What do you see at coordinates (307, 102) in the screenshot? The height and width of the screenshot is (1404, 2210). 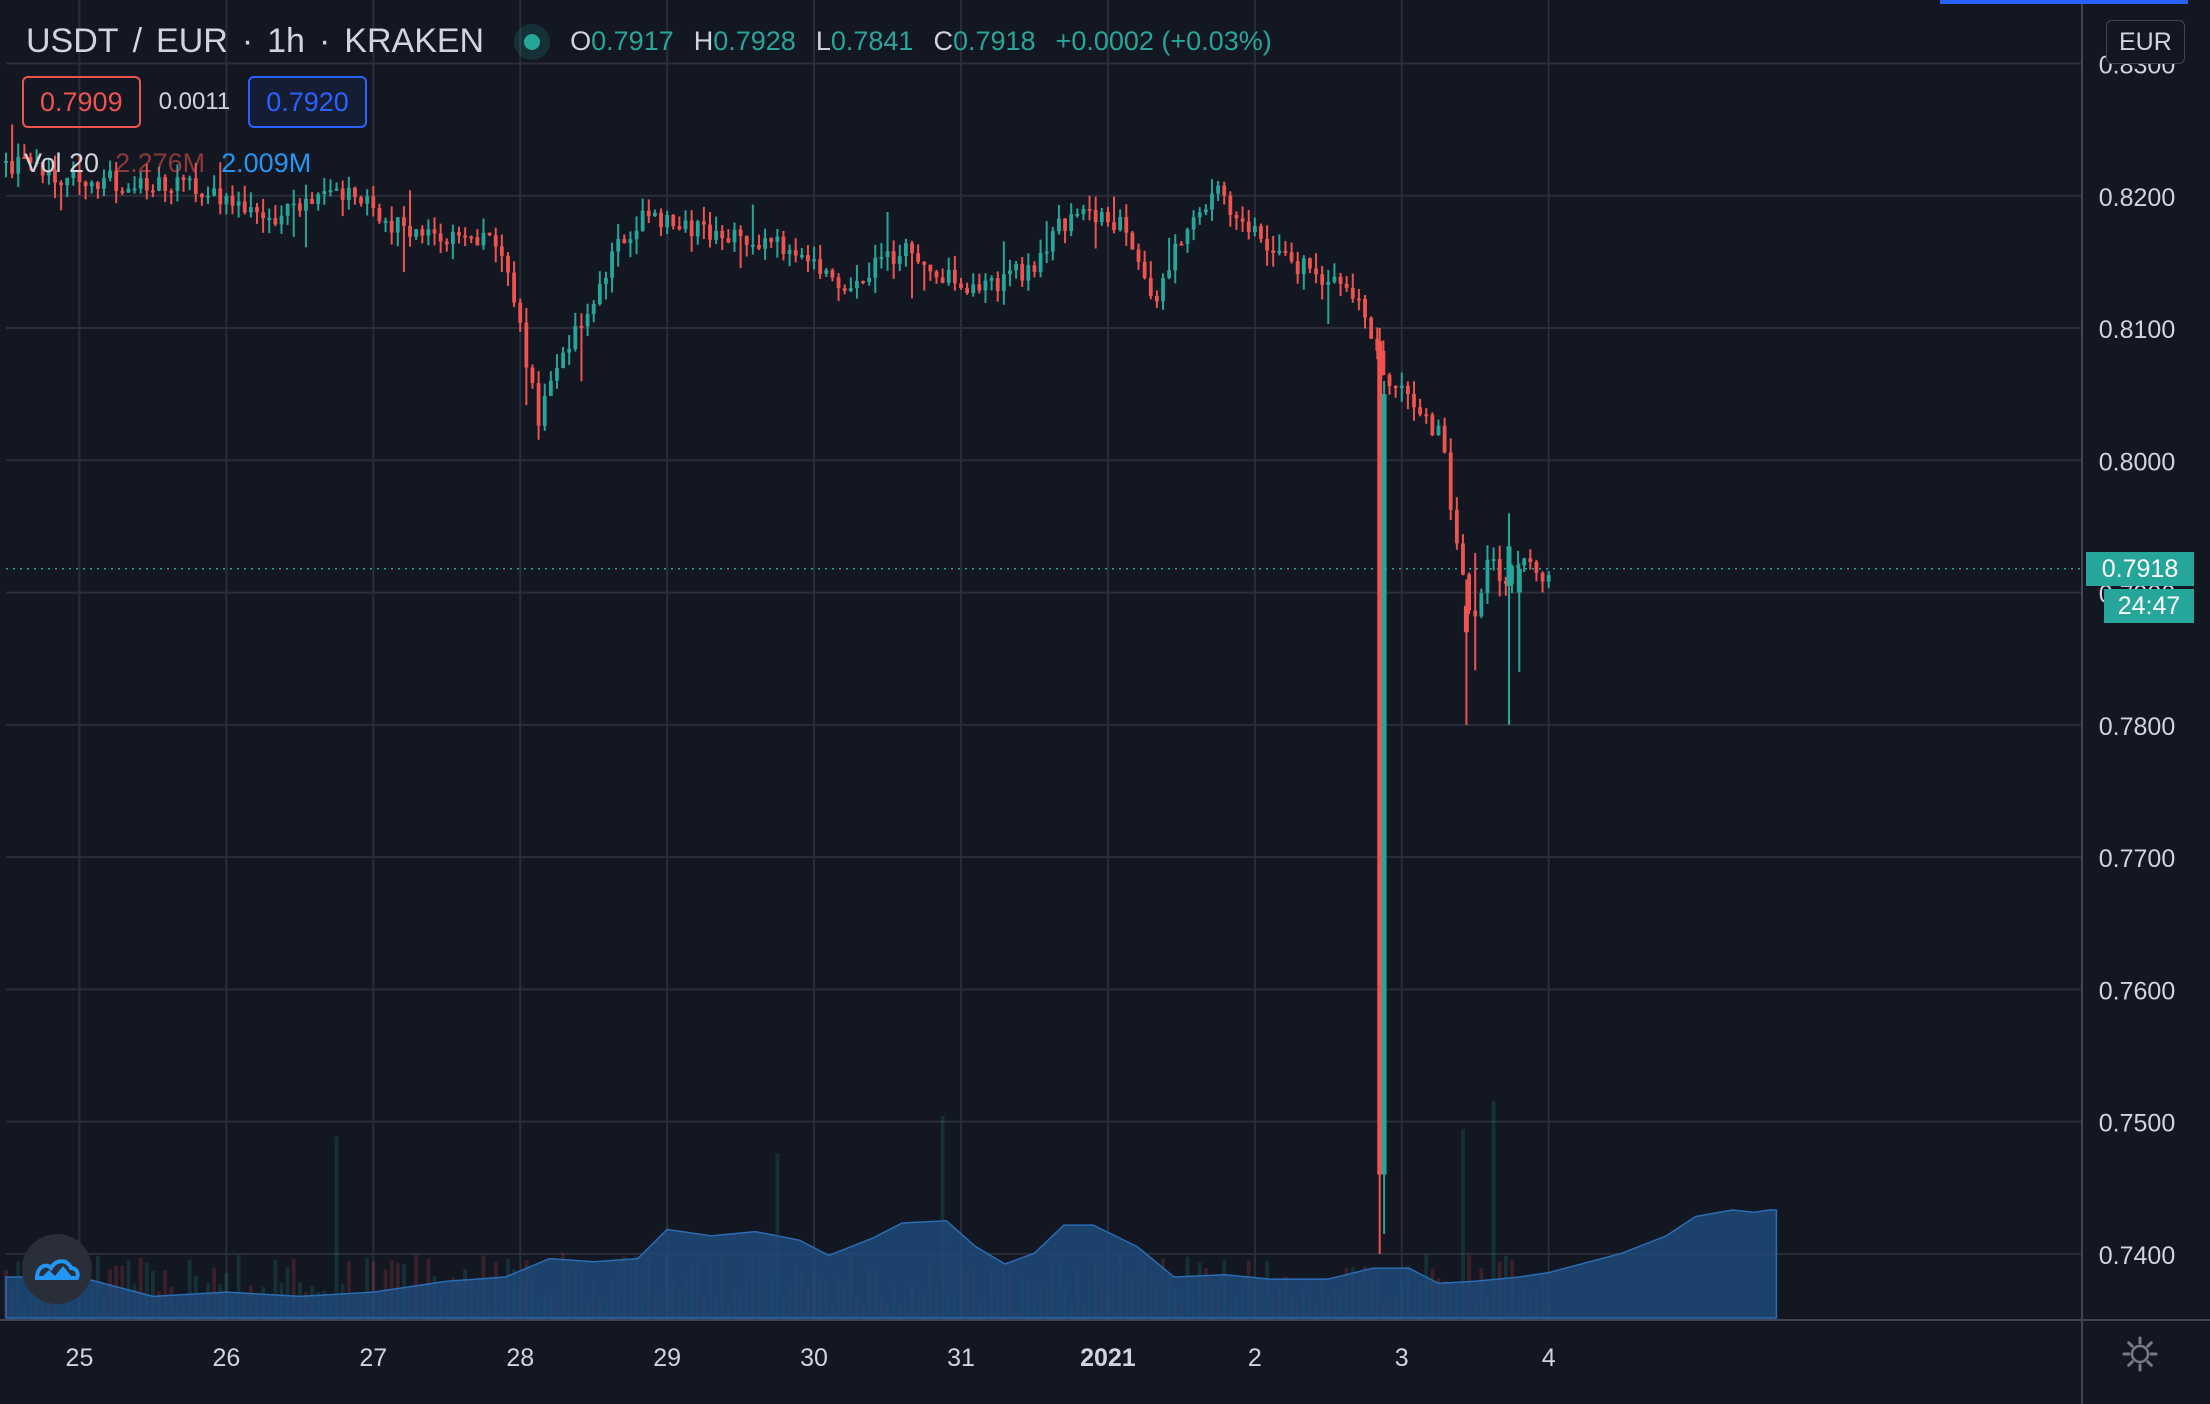 I see `buy-price-button: 0.7920` at bounding box center [307, 102].